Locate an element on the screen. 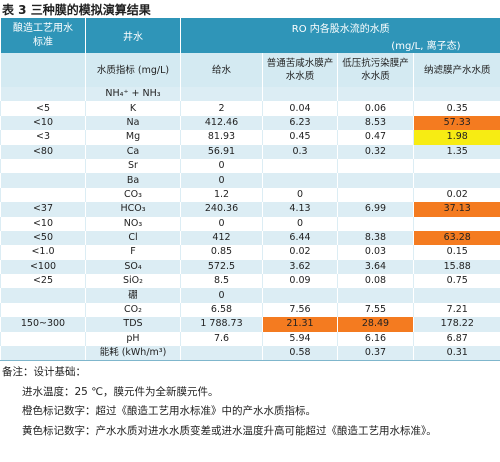 This screenshot has height=462, width=500. header-blank is located at coordinates (43, 70).